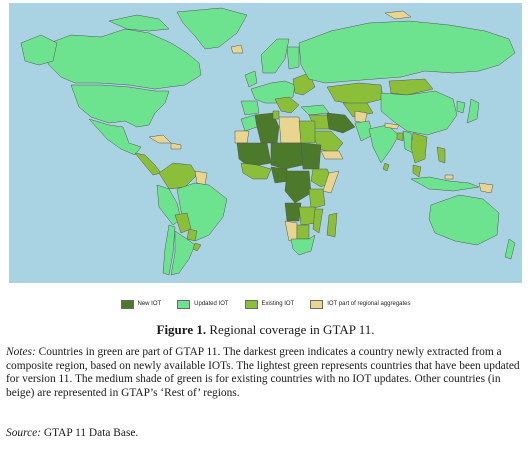 This screenshot has height=449, width=531. Describe the element at coordinates (293, 212) in the screenshot. I see `angola` at that location.